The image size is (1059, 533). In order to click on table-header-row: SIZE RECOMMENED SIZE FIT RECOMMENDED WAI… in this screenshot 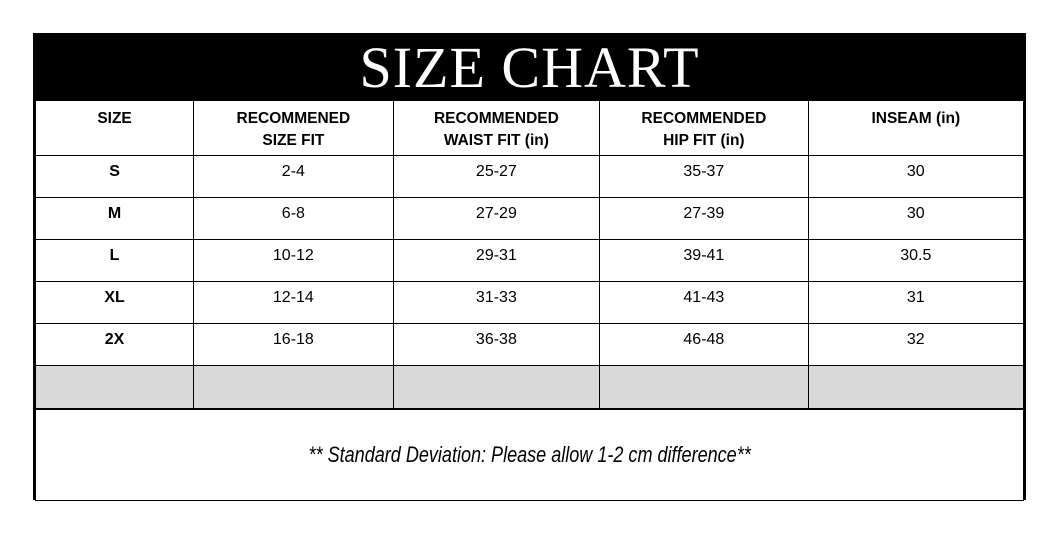, I will do `click(529, 128)`.